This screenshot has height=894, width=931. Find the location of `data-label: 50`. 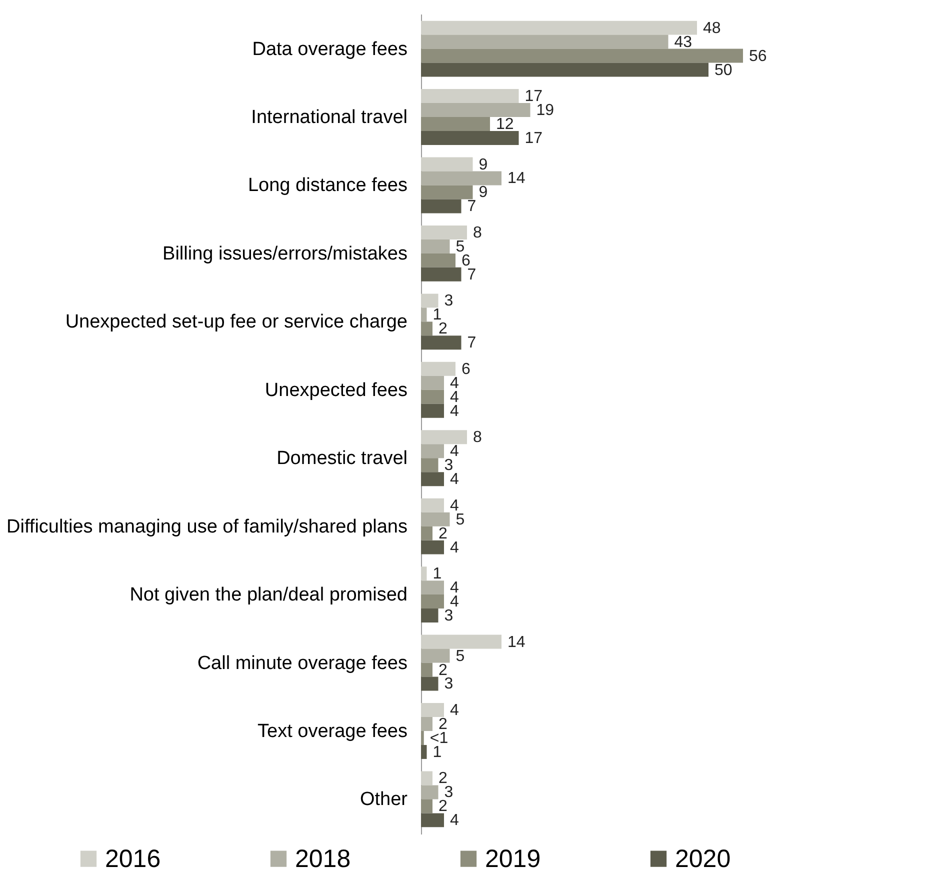

data-label: 50 is located at coordinates (723, 70).